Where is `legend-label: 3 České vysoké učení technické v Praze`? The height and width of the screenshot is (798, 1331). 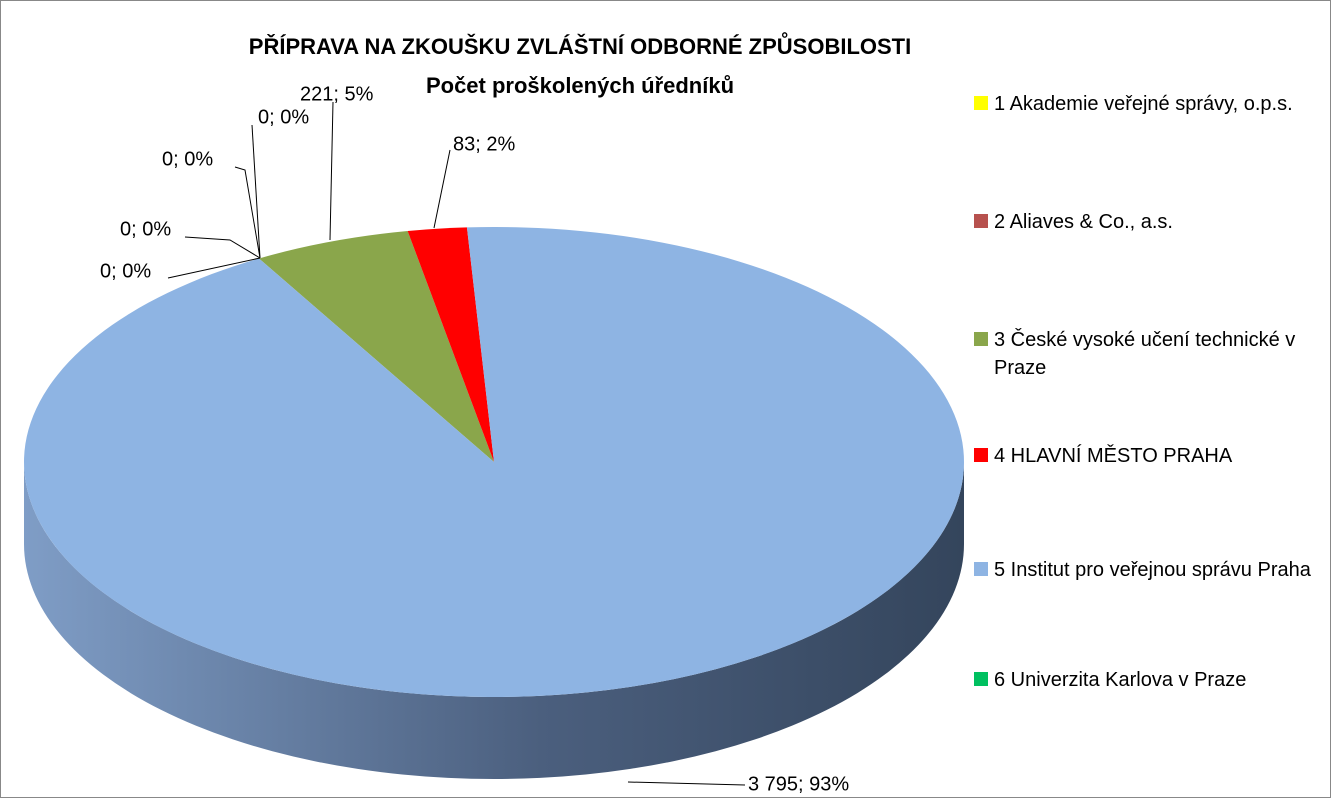
legend-label: 3 České vysoké učení technické v Praze is located at coordinates (1145, 354).